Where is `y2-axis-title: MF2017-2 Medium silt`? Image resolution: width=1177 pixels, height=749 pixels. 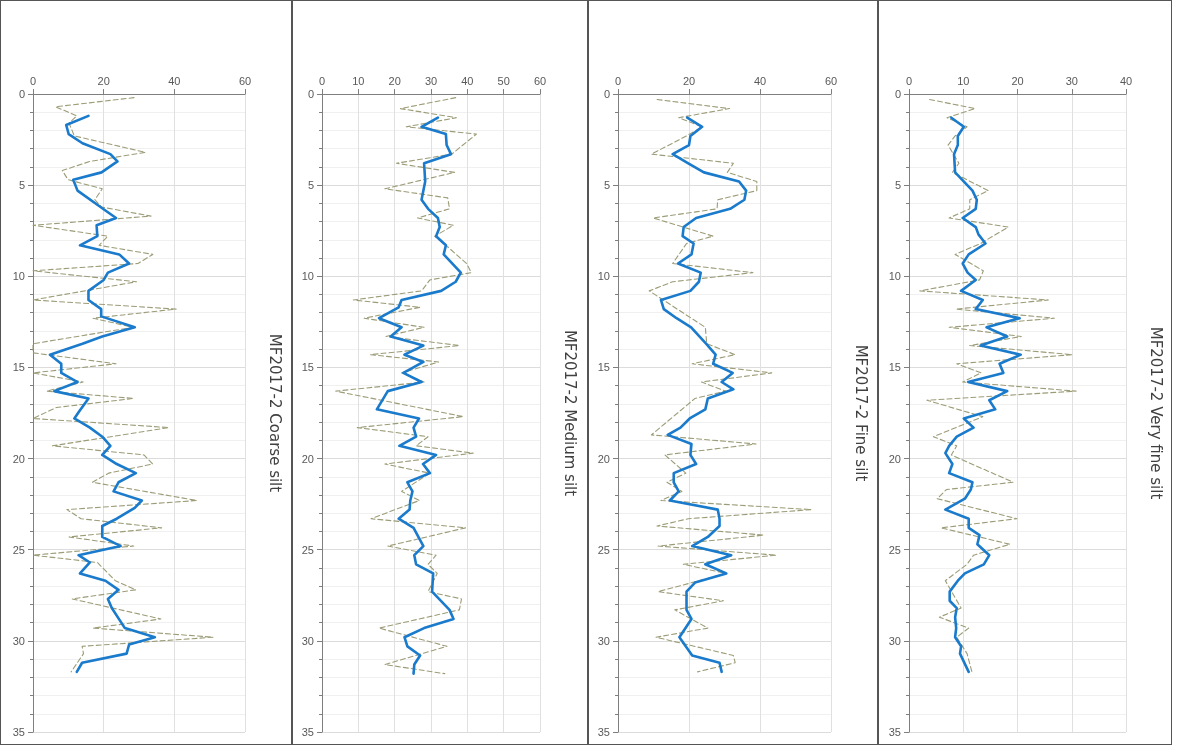 y2-axis-title: MF2017-2 Medium silt is located at coordinates (569, 413).